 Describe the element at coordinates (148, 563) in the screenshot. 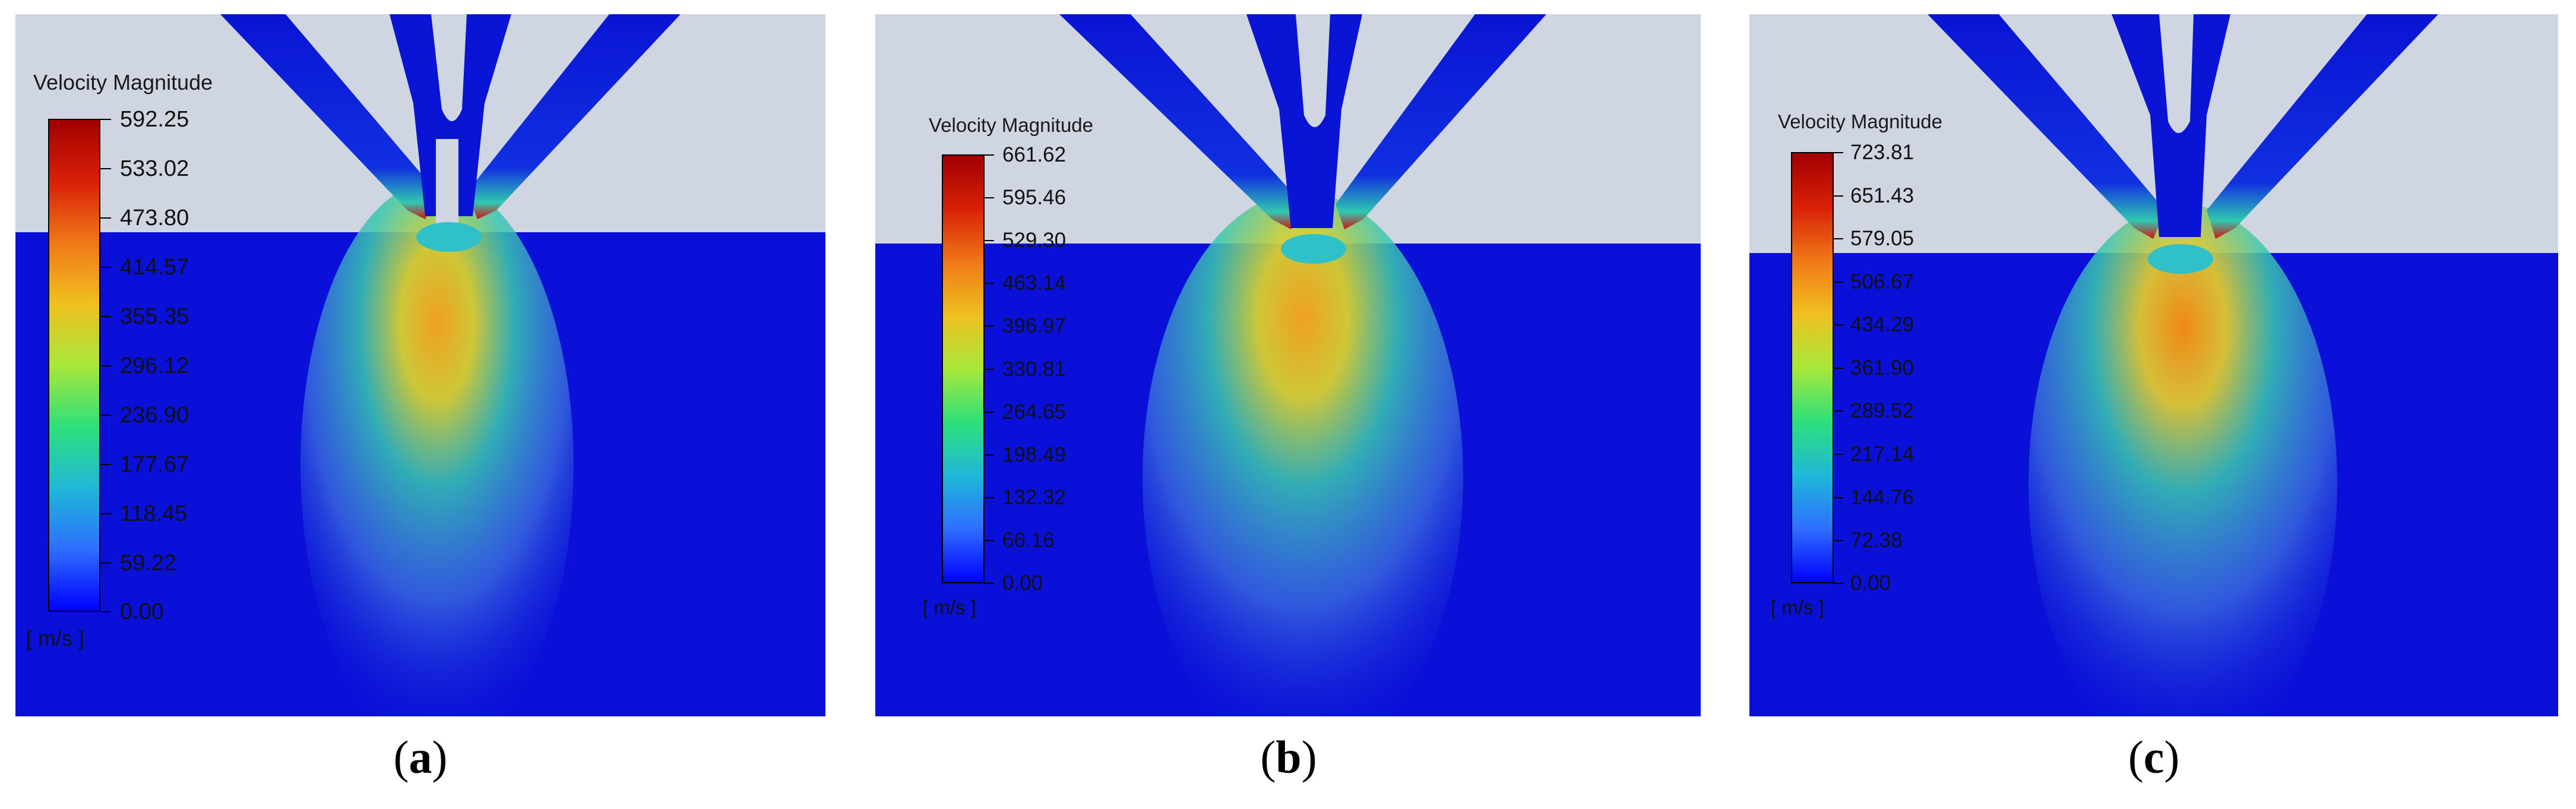

I see `tick-label: 59.22` at that location.